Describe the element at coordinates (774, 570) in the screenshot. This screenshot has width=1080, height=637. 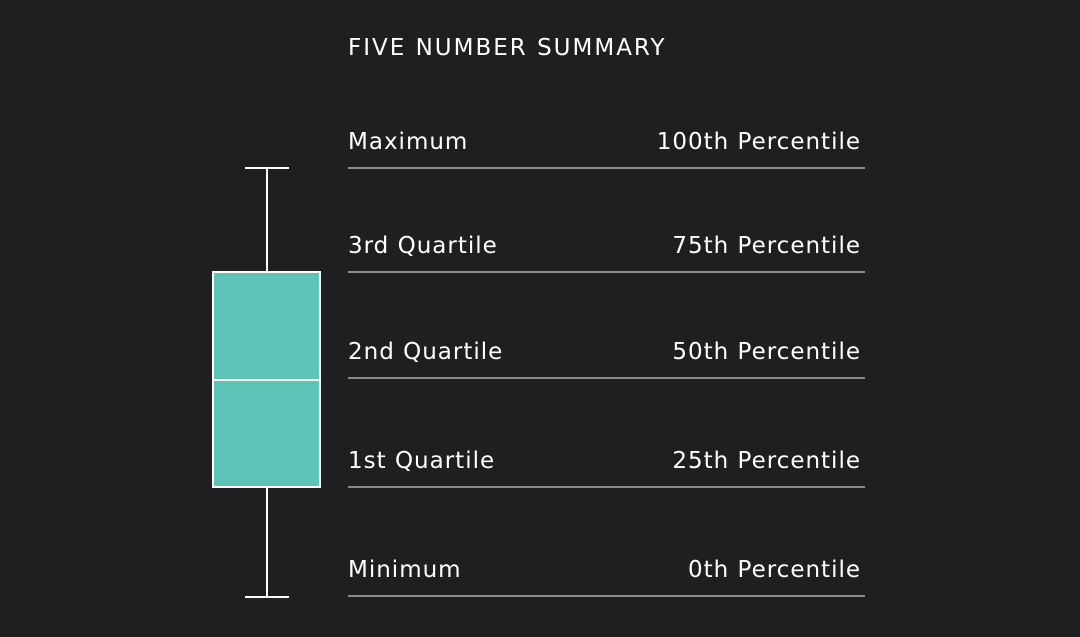
I see `row-percentile: 0th Percentile` at that location.